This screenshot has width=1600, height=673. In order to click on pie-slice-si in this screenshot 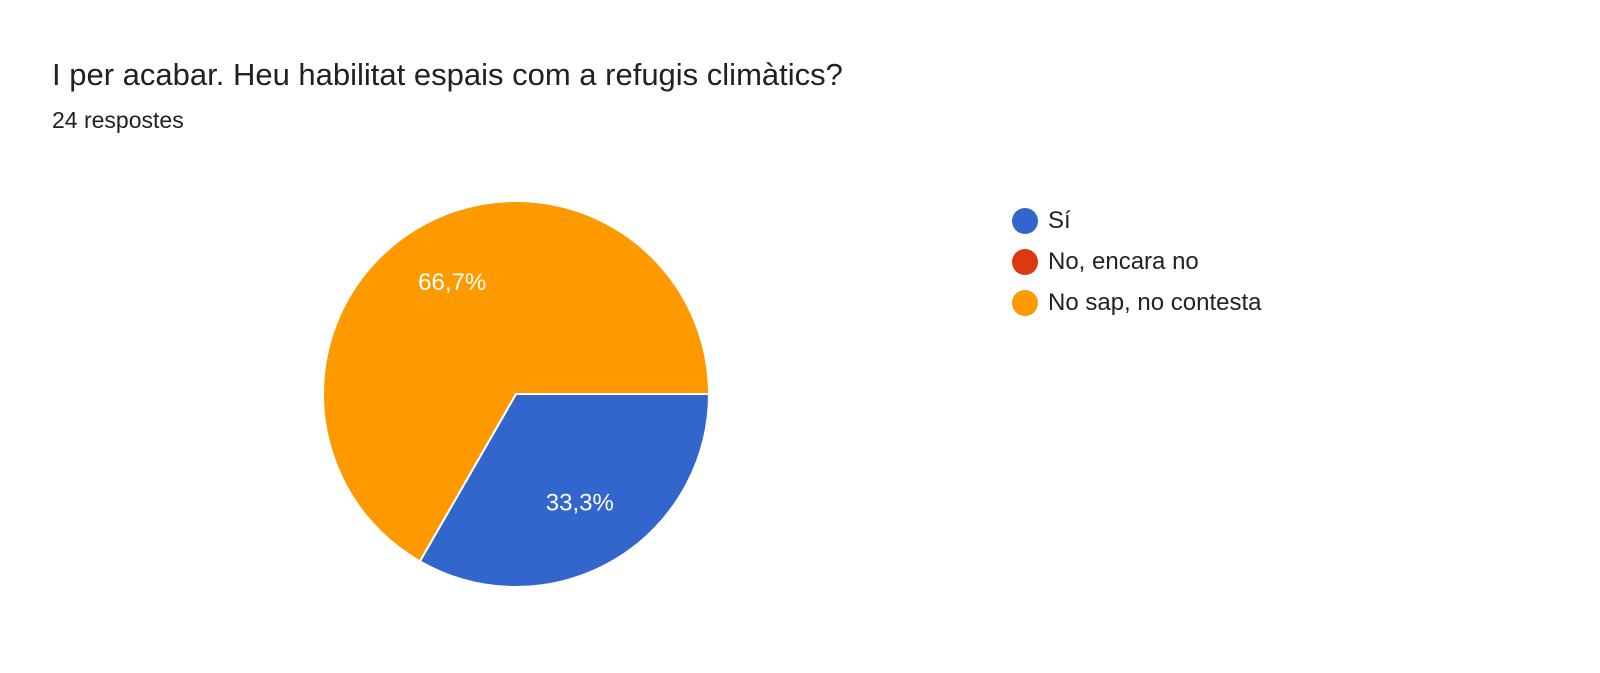, I will do `click(564, 490)`.